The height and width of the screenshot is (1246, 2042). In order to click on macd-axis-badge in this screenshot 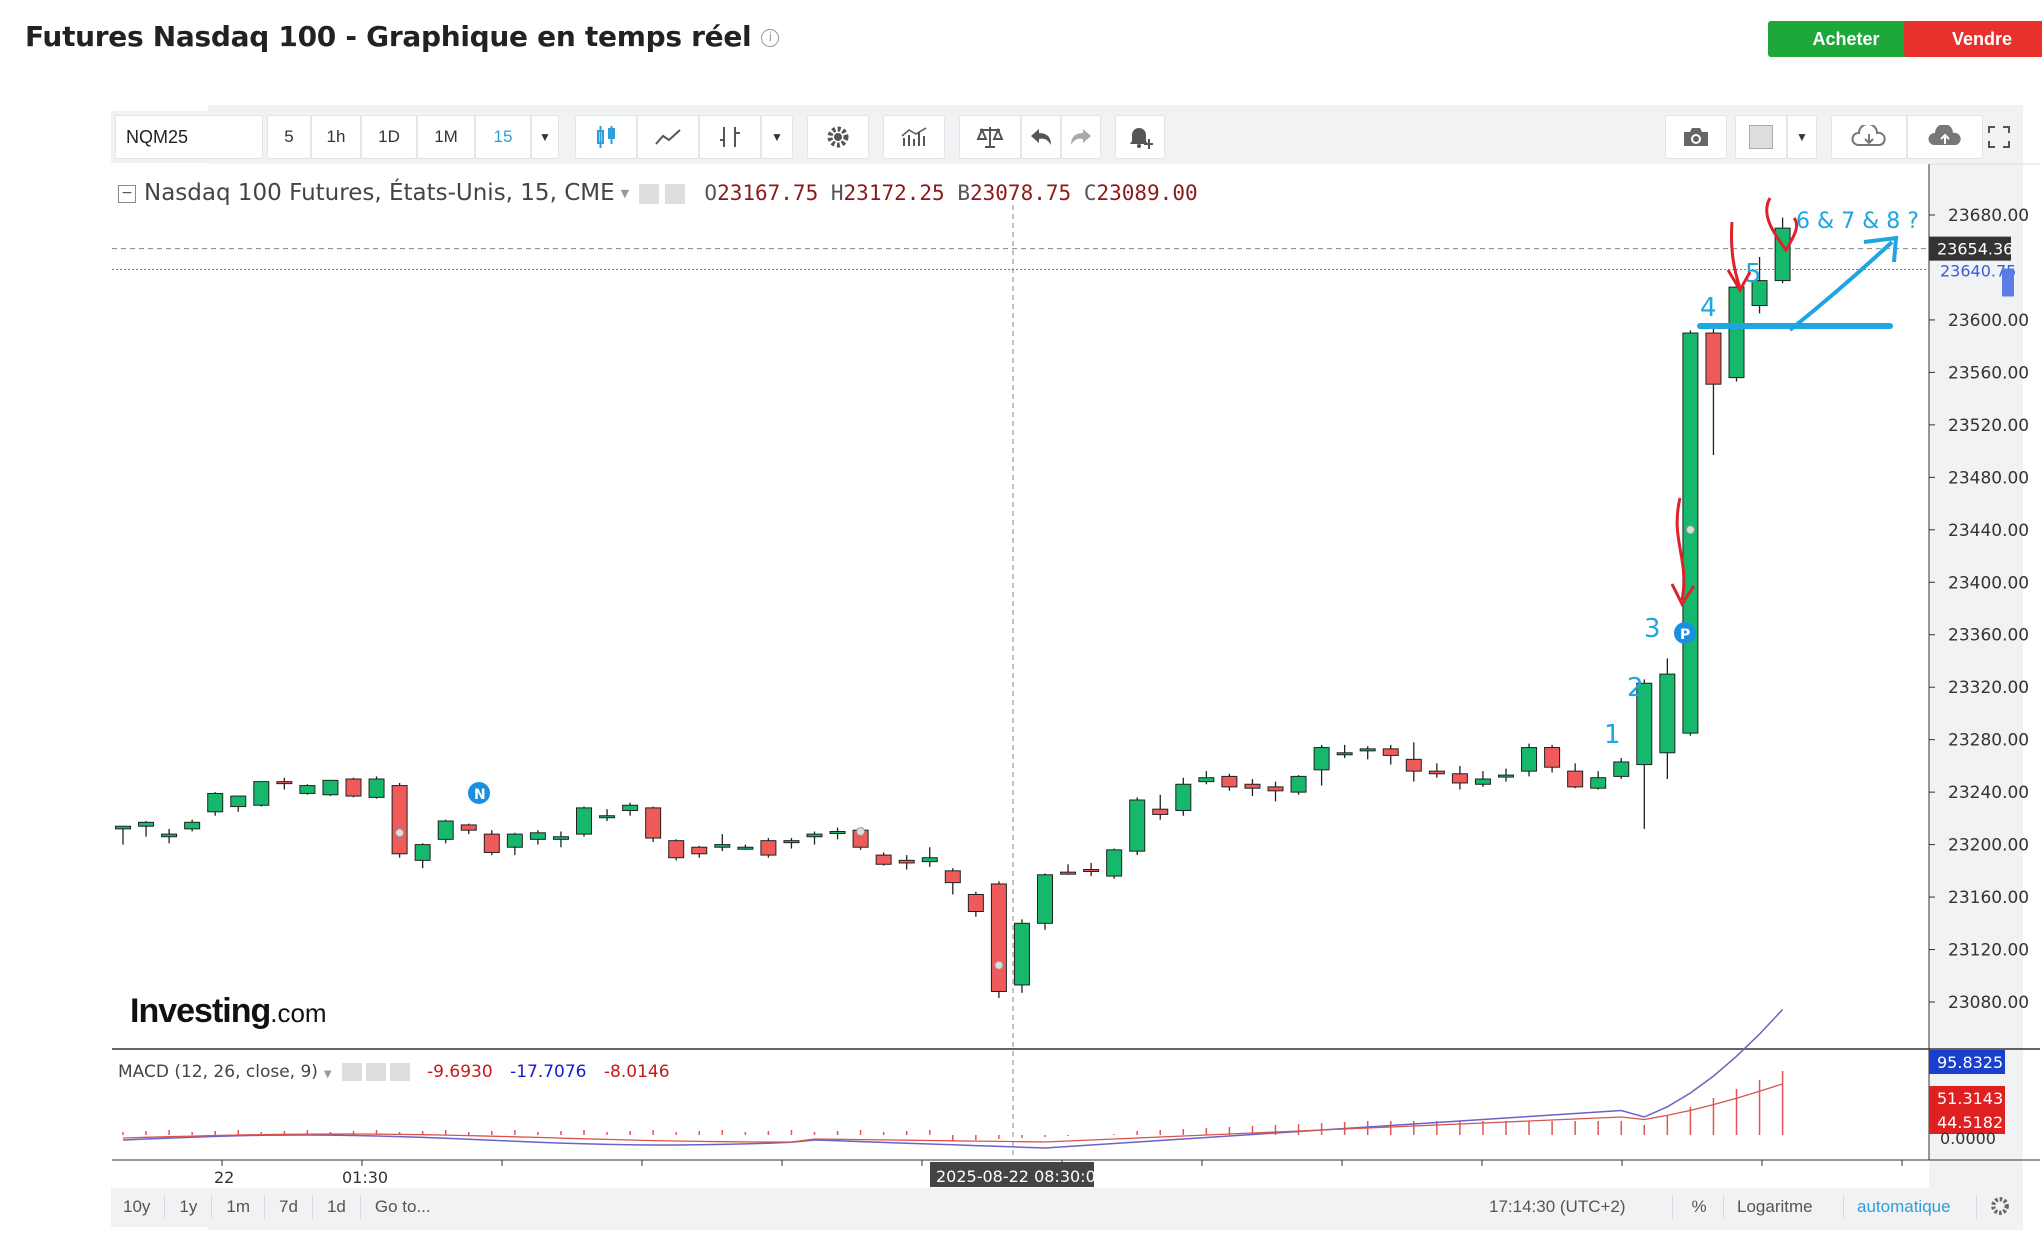, I will do `click(1967, 1098)`.